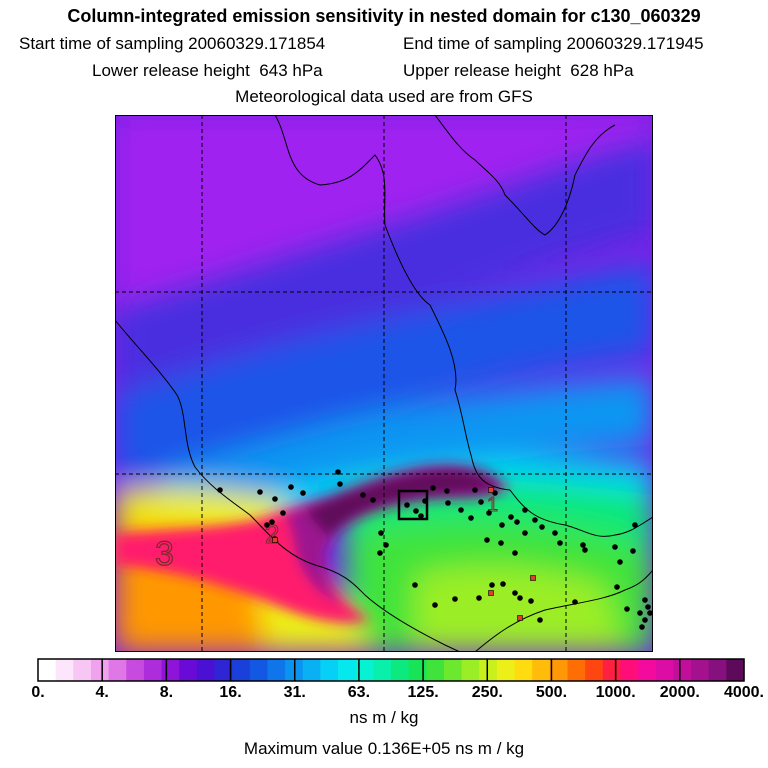 This screenshot has height=768, width=768. Describe the element at coordinates (482, 43) in the screenshot. I see `end-time-label: End time of sampling` at that location.